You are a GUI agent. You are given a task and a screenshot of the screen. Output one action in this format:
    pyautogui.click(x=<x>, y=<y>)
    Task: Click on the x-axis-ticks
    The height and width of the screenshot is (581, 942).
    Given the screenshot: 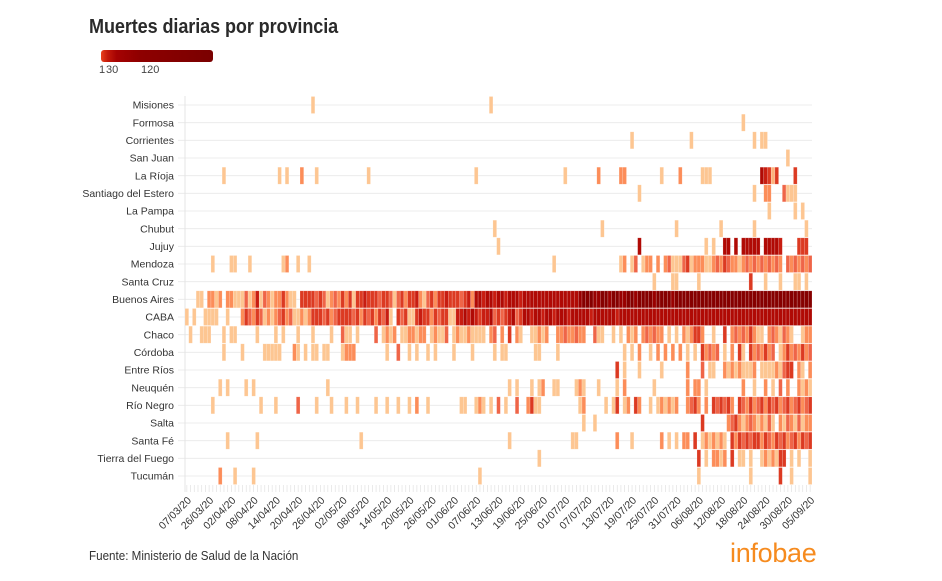 What is the action you would take?
    pyautogui.click(x=498, y=488)
    